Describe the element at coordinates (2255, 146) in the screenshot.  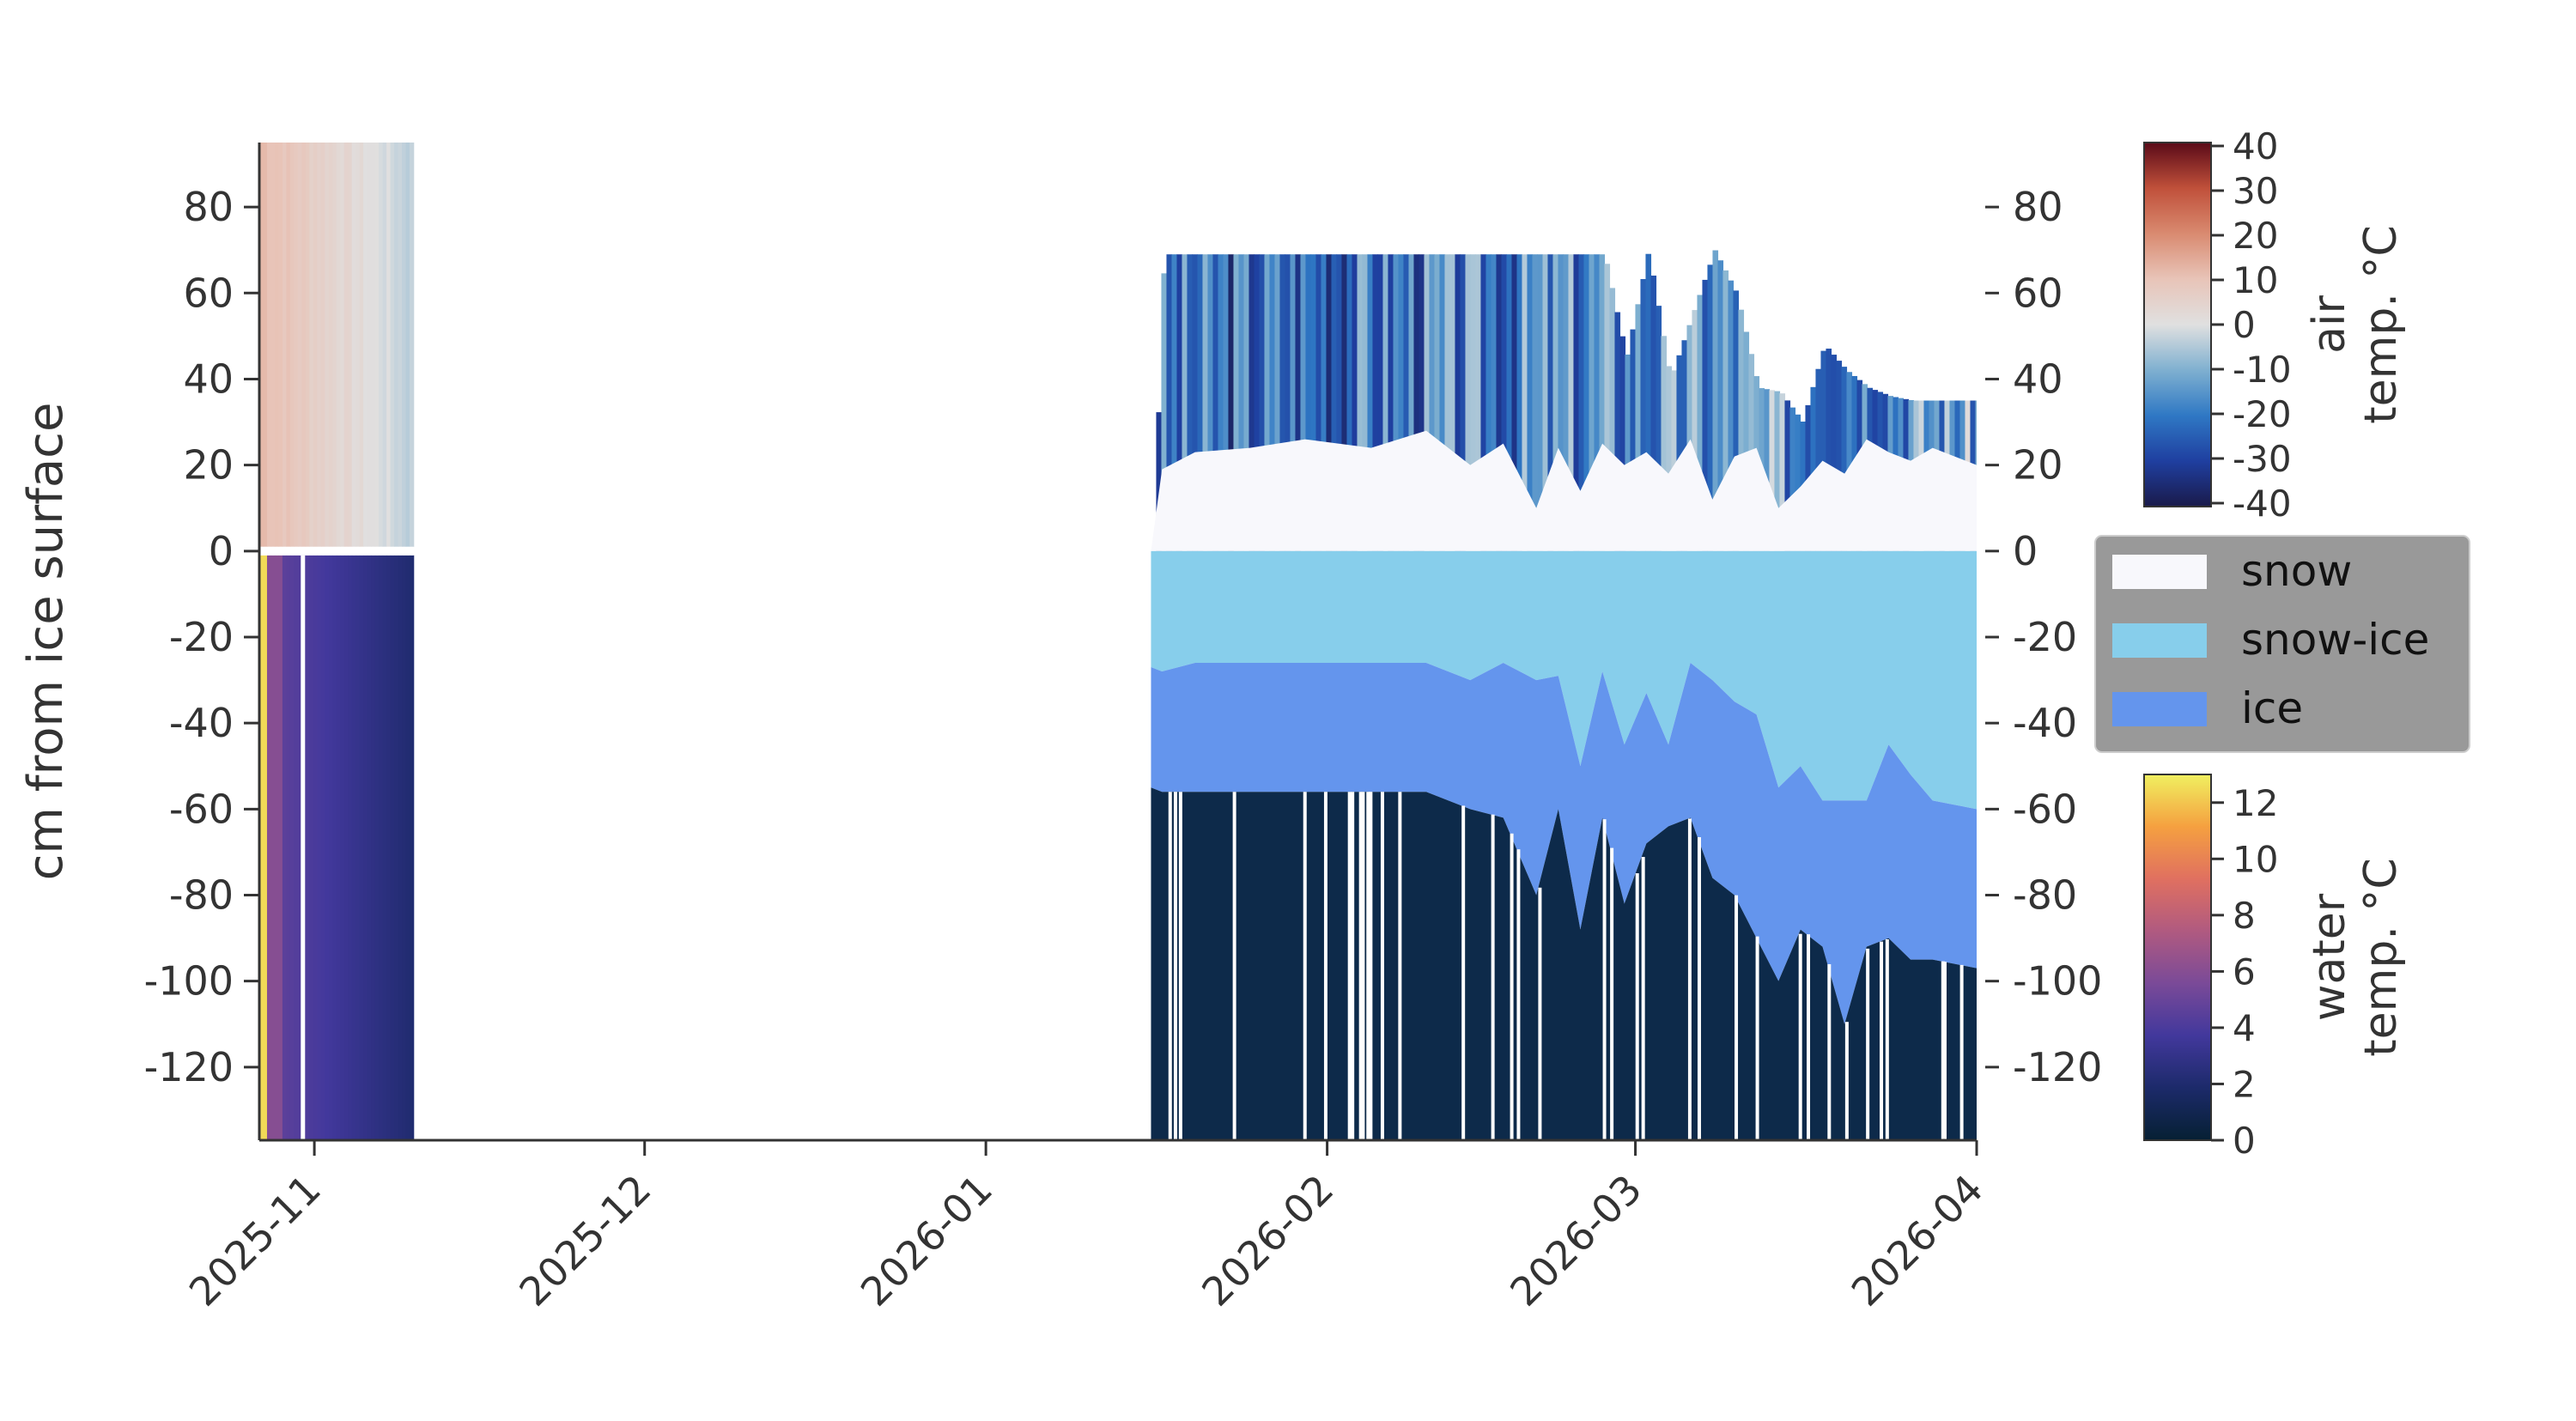
I see `colorbar-tick-label: 40` at that location.